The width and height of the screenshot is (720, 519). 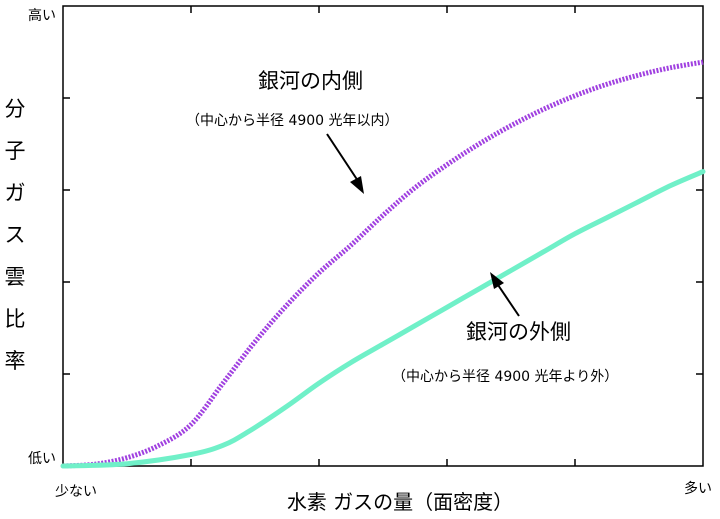 What do you see at coordinates (42, 459) in the screenshot?
I see `y-low-label: 低い` at bounding box center [42, 459].